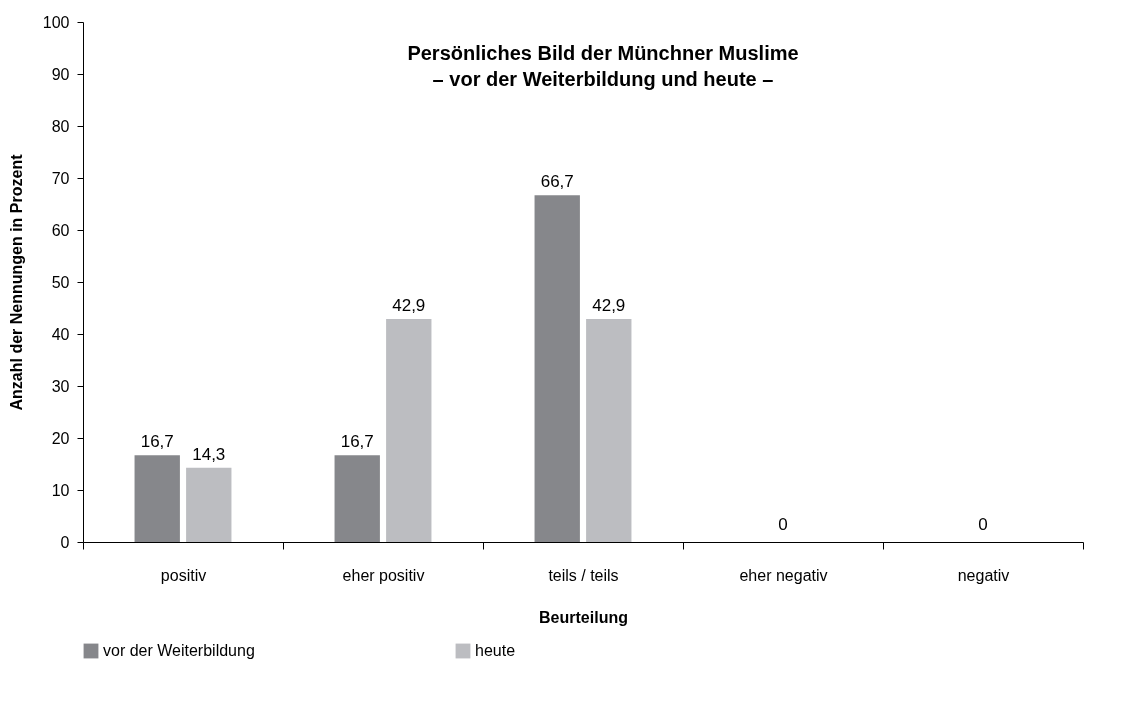  Describe the element at coordinates (209, 454) in the screenshot. I see `data-label: 14,3` at that location.